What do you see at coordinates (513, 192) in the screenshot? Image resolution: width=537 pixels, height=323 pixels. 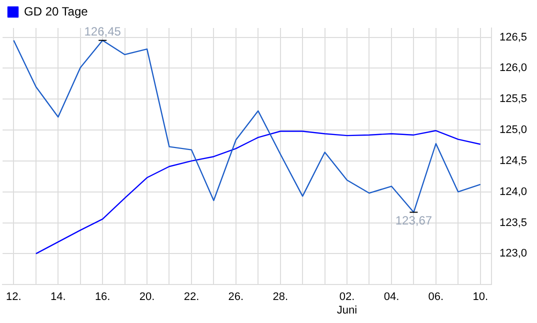 I see `y-tick-label: 124,0` at bounding box center [513, 192].